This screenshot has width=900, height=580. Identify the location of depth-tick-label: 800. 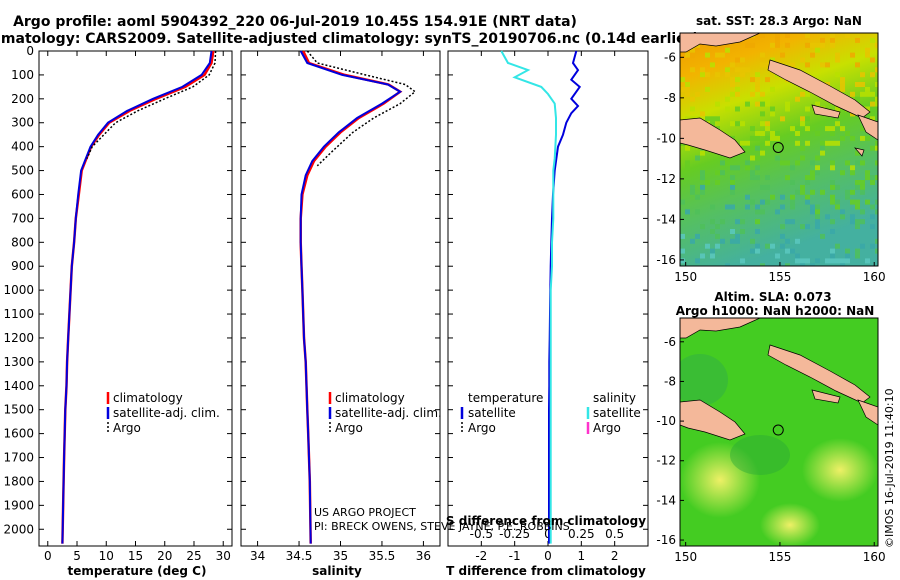
(22, 242).